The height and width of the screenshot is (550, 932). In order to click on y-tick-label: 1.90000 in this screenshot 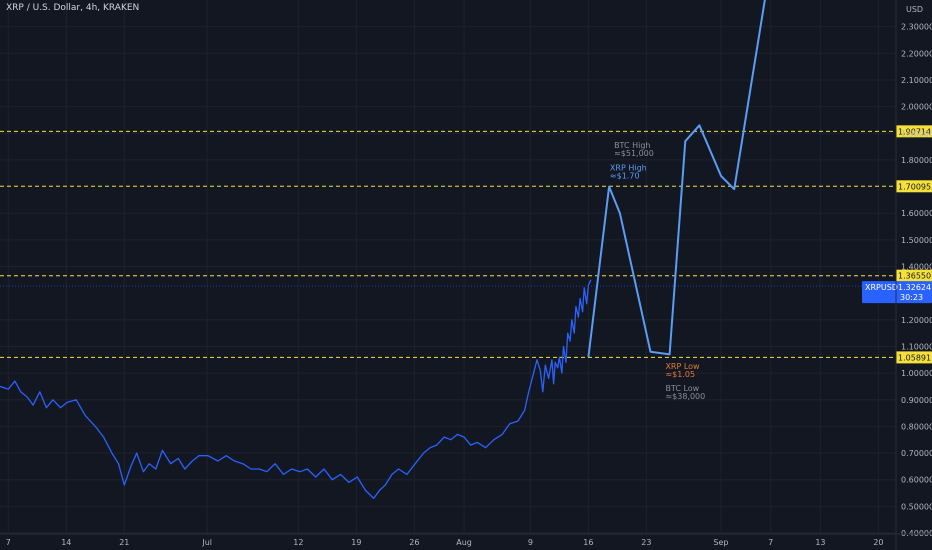, I will do `click(916, 133)`.